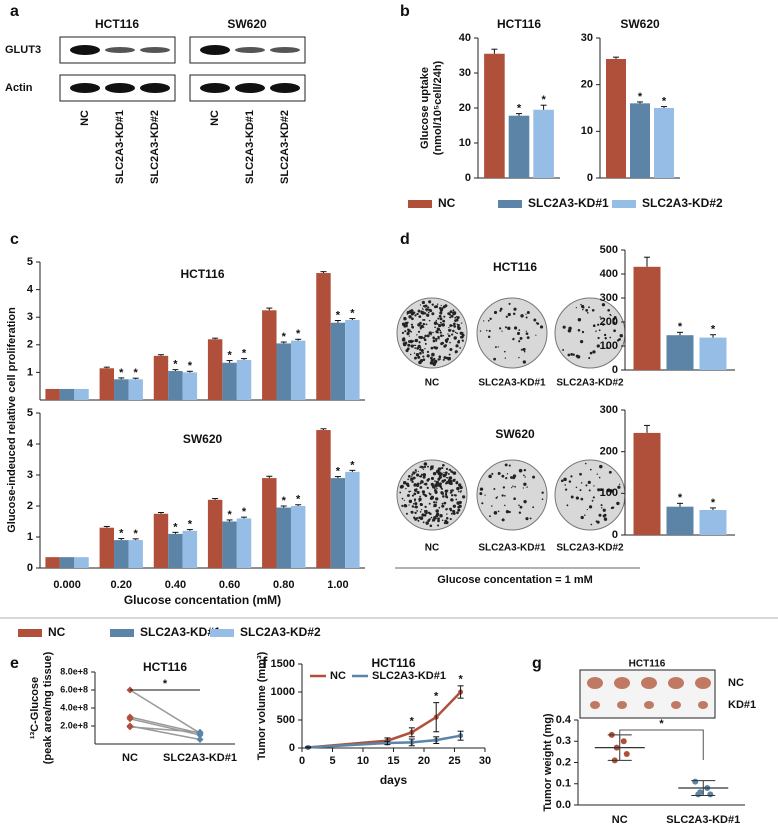 The image size is (778, 838). I want to click on y-axis-label: Glucose uptake, so click(425, 108).